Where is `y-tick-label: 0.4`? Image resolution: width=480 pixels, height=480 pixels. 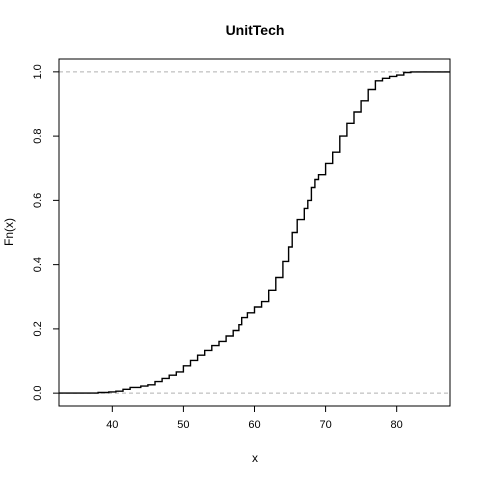
y-tick-label: 0.4 is located at coordinates (38, 264).